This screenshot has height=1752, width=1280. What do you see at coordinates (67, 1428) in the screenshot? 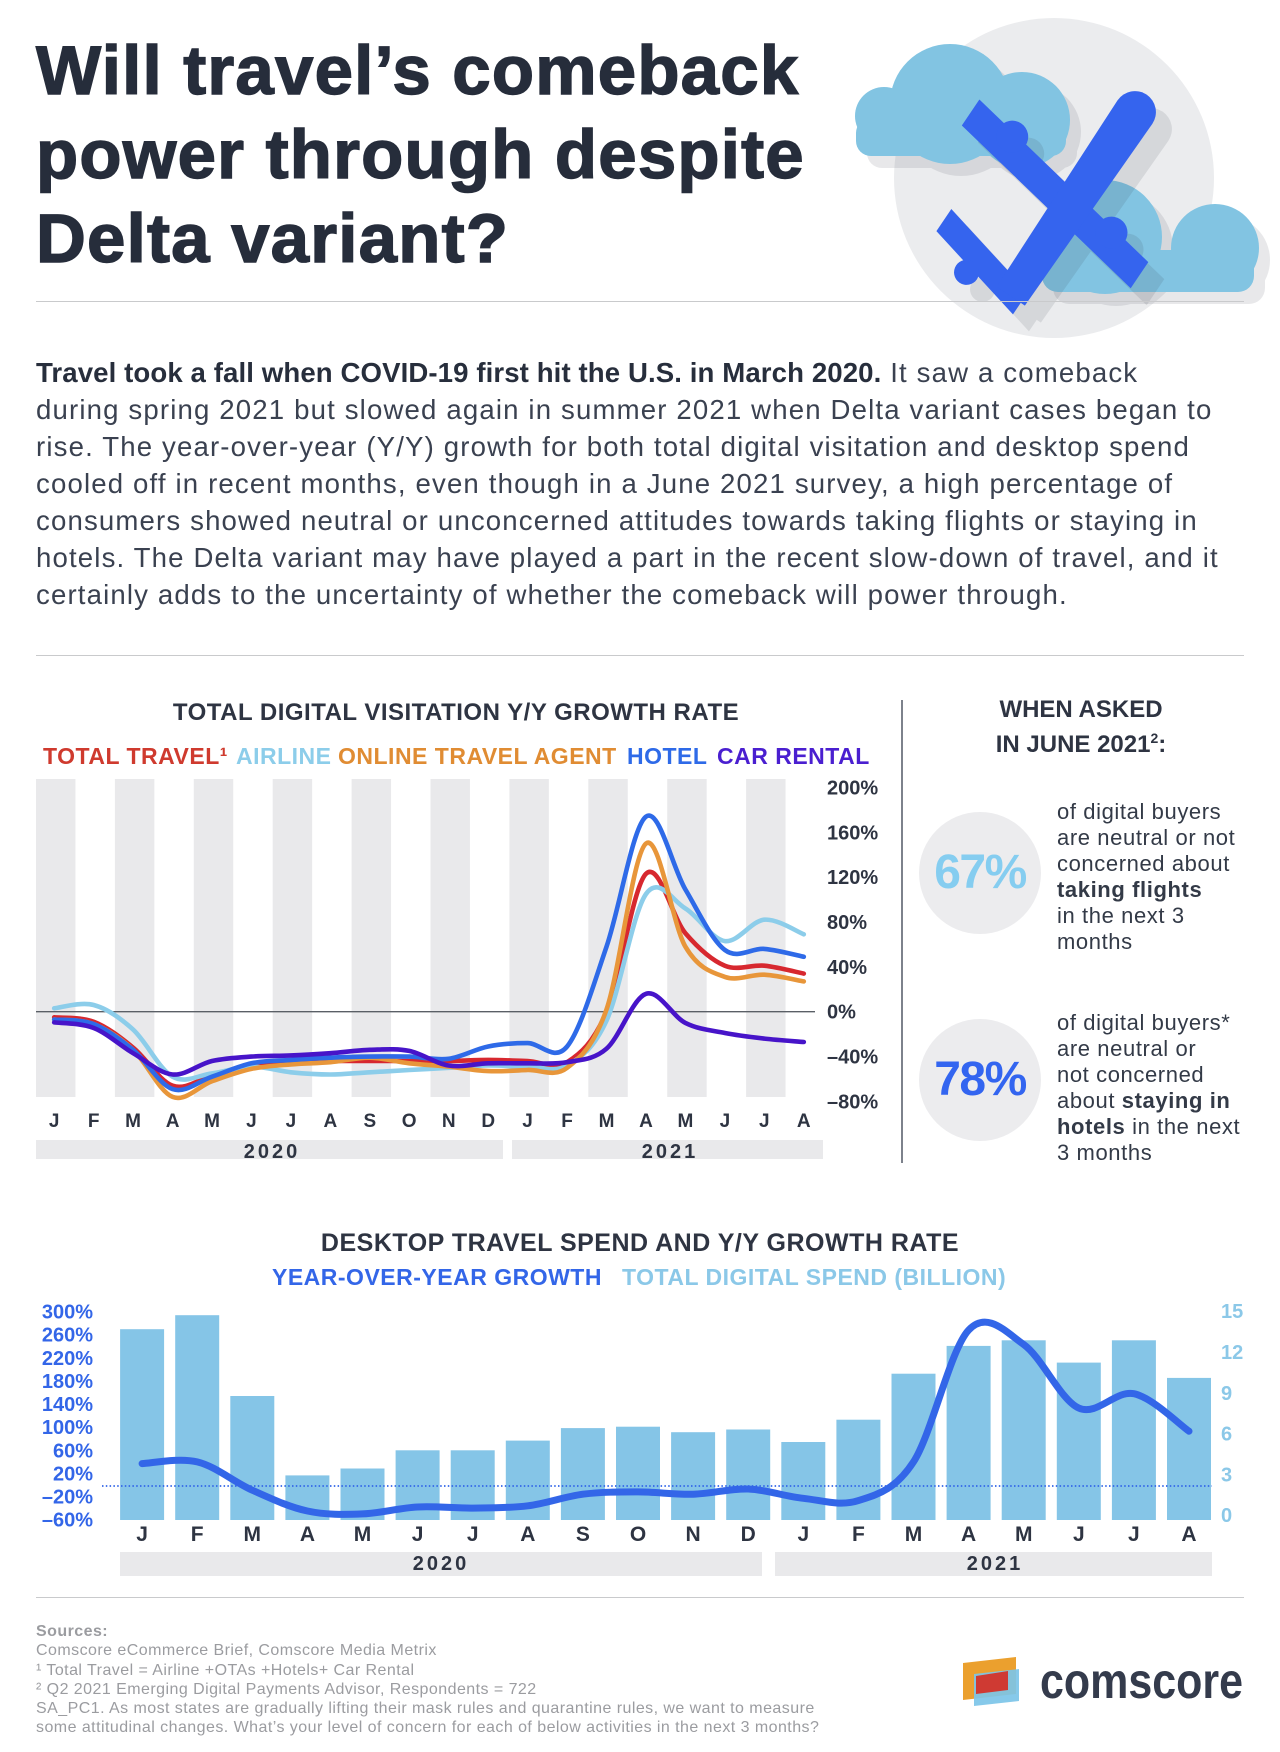
I see `svg-text: 100%` at bounding box center [67, 1428].